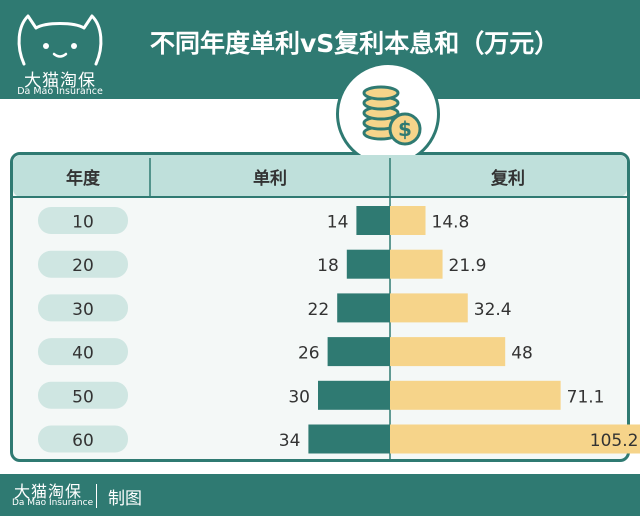 This screenshot has width=640, height=516. I want to click on compound-interest-label: 32.4, so click(493, 310).